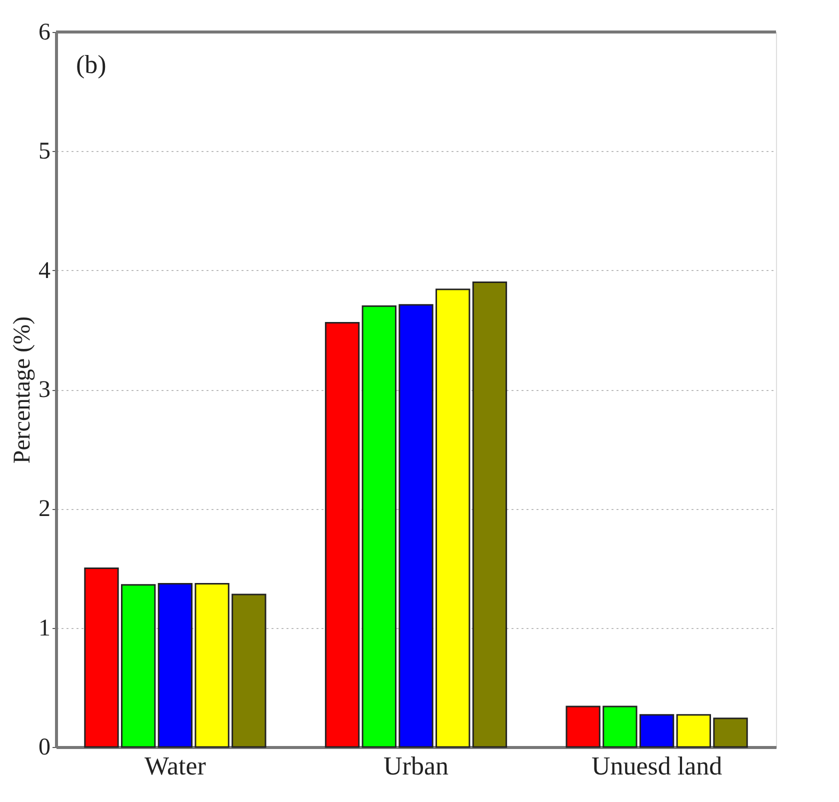 The width and height of the screenshot is (839, 802). What do you see at coordinates (656, 766) in the screenshot?
I see `x-tick-label: Unuesd land` at bounding box center [656, 766].